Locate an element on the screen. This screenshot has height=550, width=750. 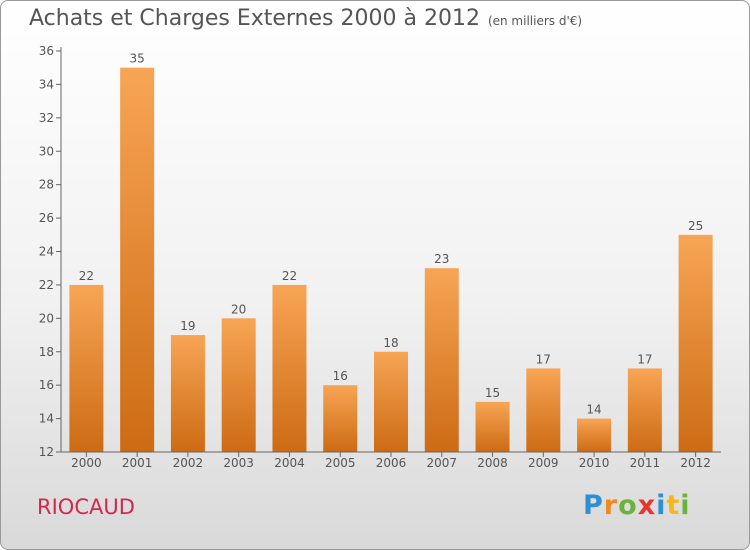
bar-2000 is located at coordinates (86, 368).